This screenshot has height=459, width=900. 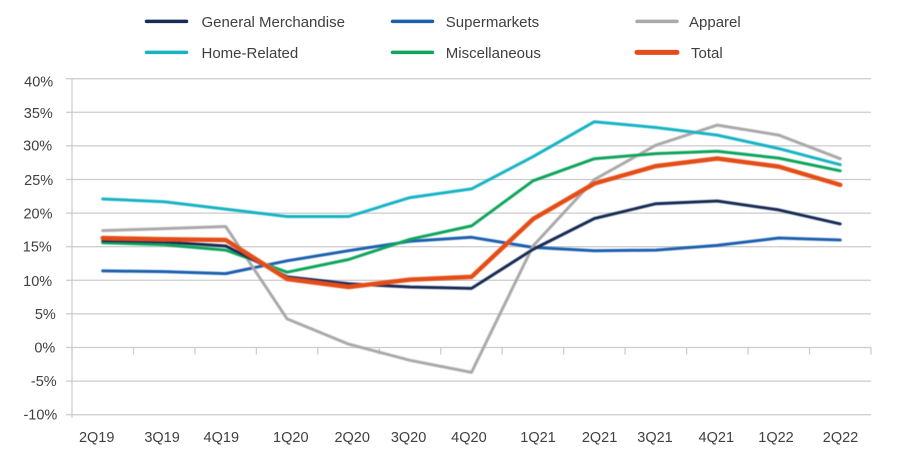 I want to click on svg-text: 2Q19, so click(x=96, y=438).